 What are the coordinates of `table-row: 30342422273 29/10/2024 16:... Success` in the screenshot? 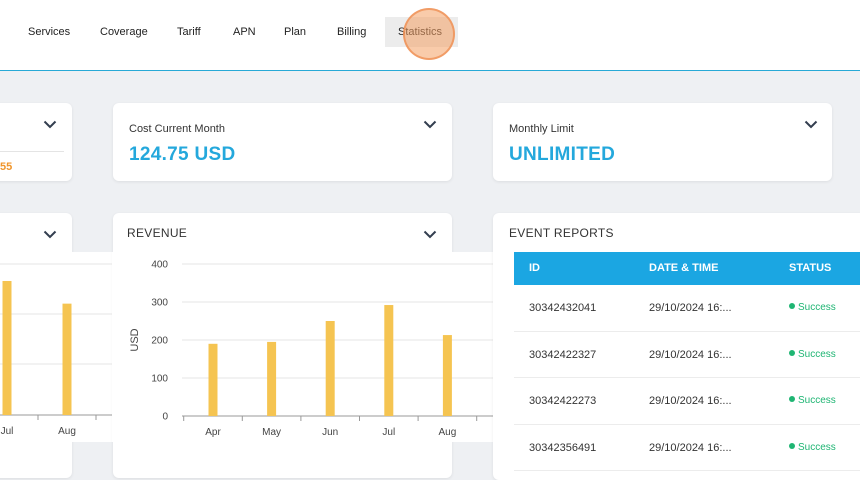 It's located at (687, 401).